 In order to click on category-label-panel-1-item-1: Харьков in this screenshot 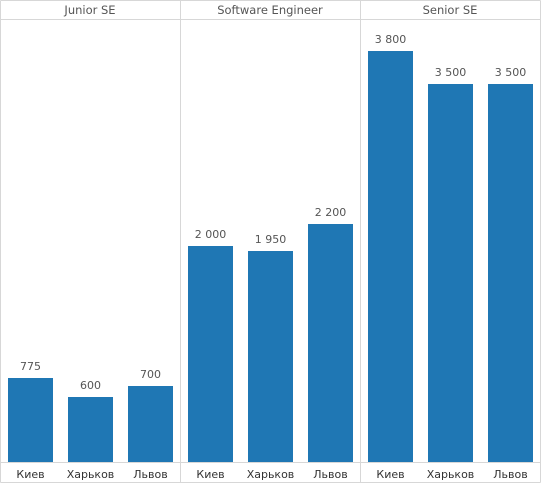, I will do `click(271, 474)`.